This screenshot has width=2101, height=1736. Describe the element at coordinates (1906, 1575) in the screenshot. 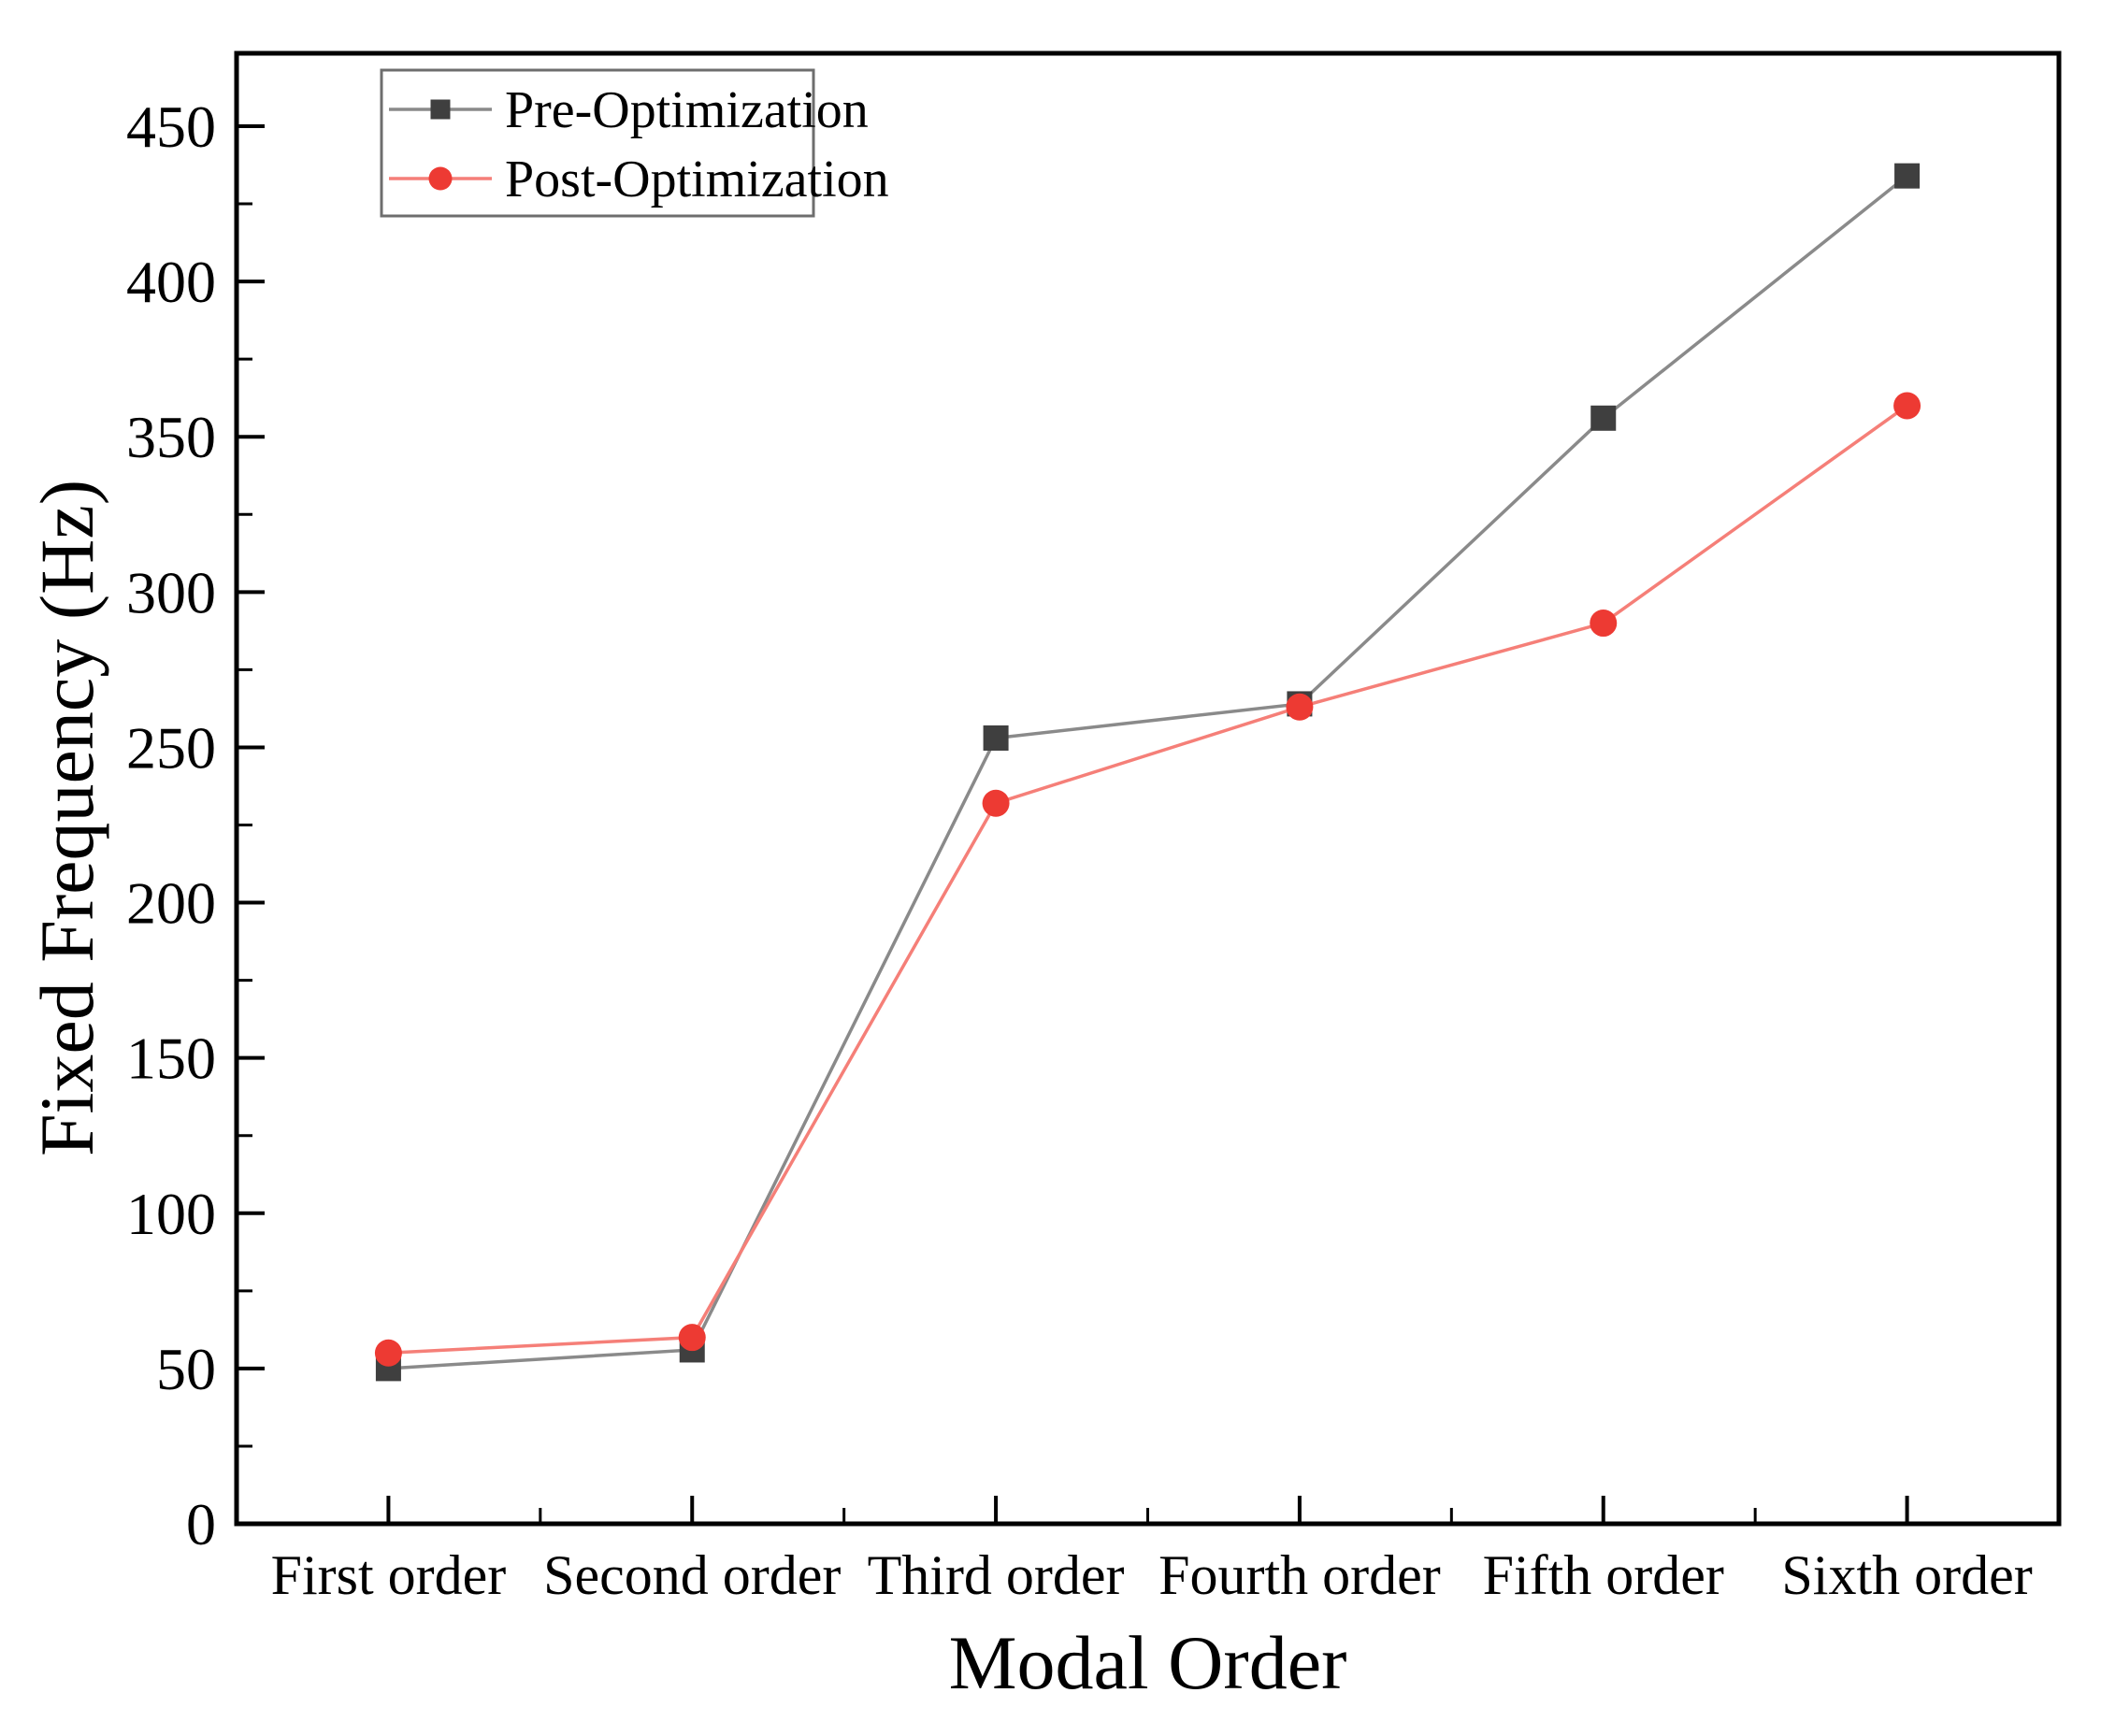

I see `x-tick-label: Sixth order` at that location.